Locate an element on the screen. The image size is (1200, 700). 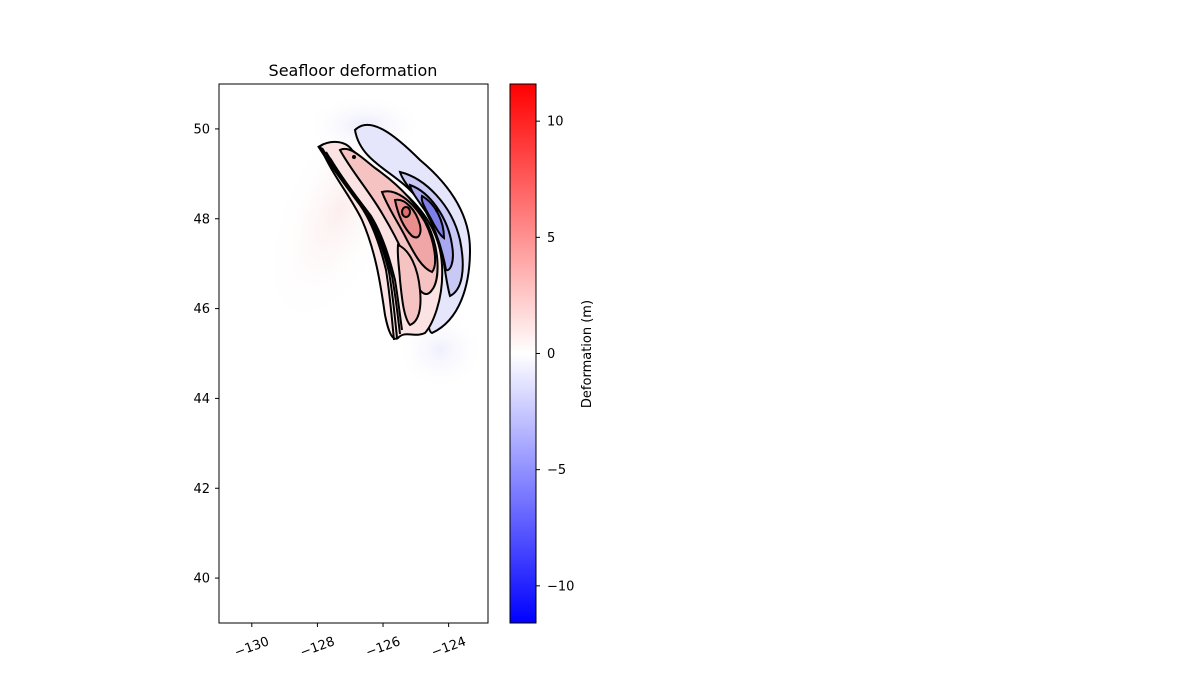
trench-contour-band is located at coordinates (360, 243).